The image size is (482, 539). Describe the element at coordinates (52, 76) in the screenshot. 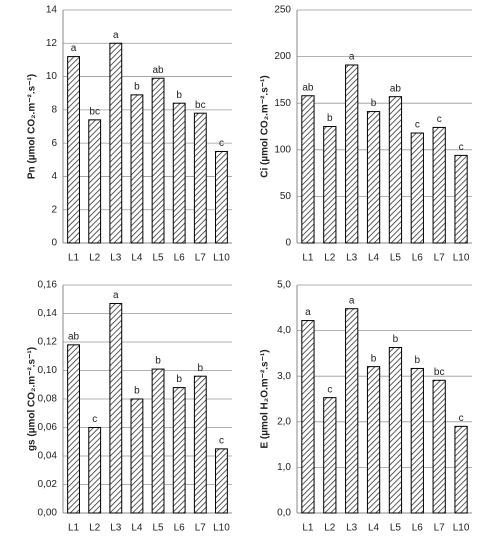

I see `y-tick-label: 10` at that location.